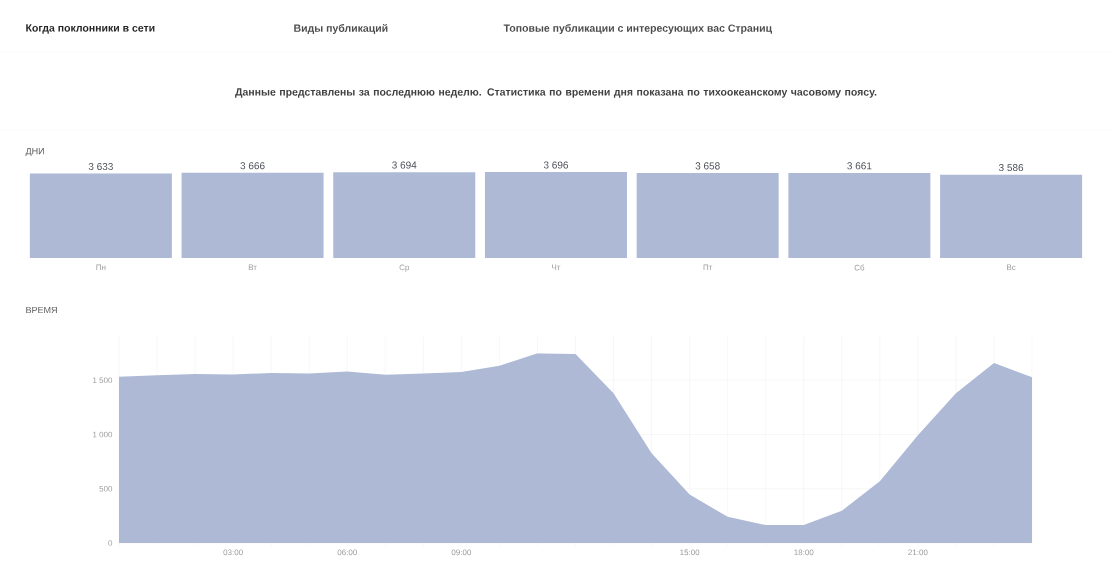 This screenshot has width=1113, height=562. Describe the element at coordinates (110, 543) in the screenshot. I see `y-tick-label: 0` at that location.